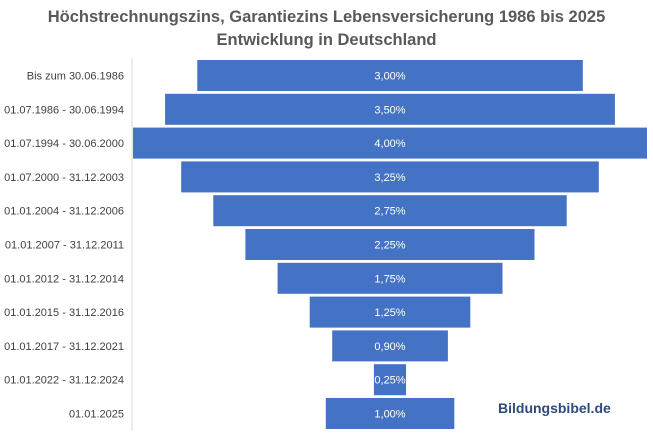 The height and width of the screenshot is (437, 653). I want to click on data-label: 0,90%, so click(389, 347).